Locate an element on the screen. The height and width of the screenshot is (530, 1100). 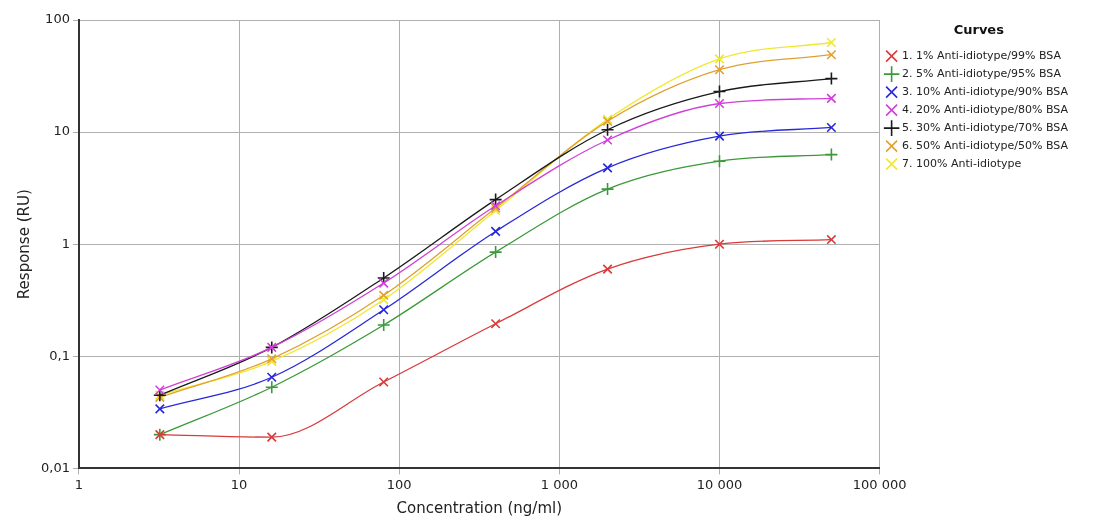
legend-label: 1. 1% Anti-idiotype/99% BSA is located at coordinates (982, 55).